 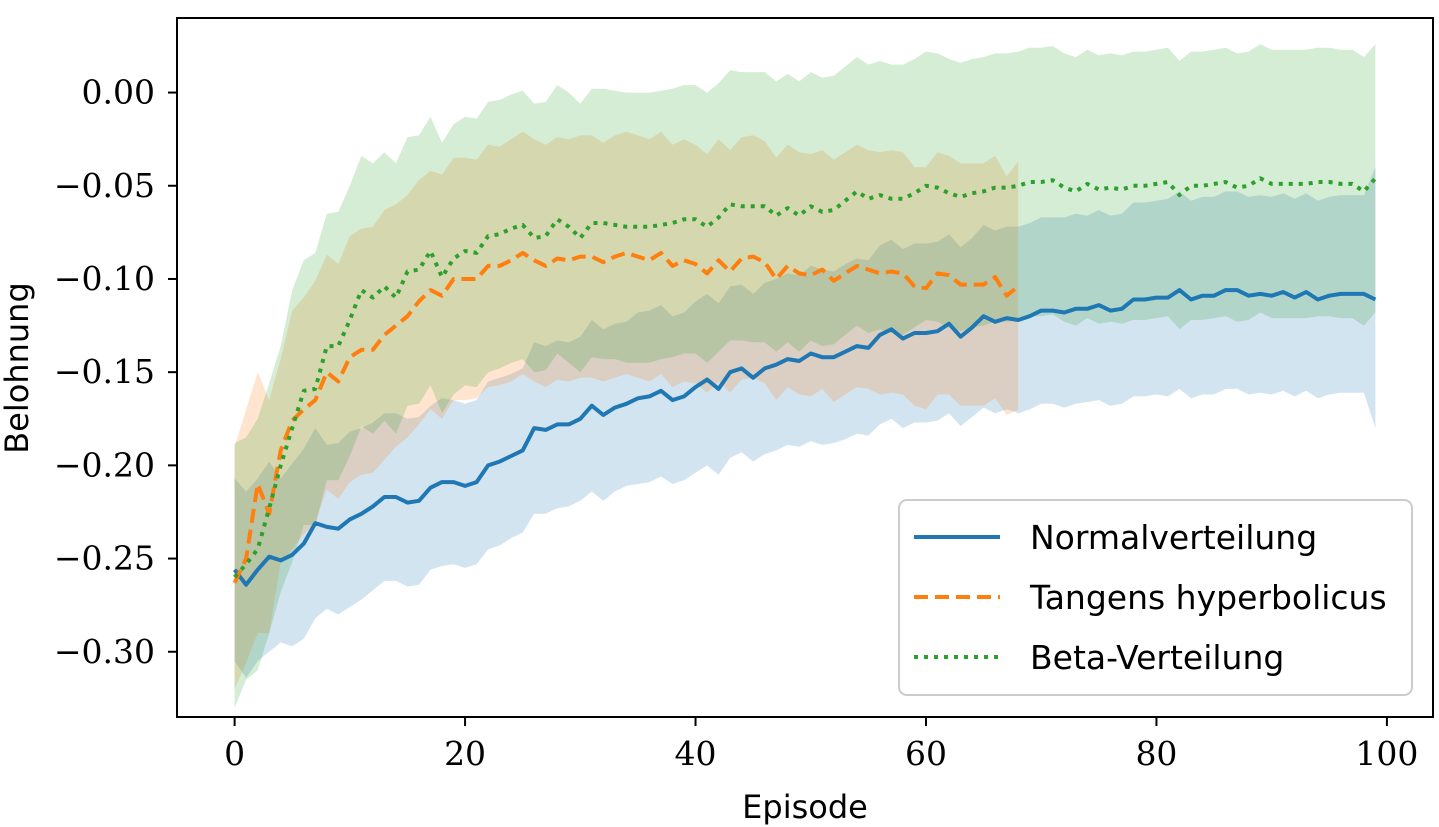 What do you see at coordinates (104, 371) in the screenshot?
I see `y-tick-label: −0.15` at bounding box center [104, 371].